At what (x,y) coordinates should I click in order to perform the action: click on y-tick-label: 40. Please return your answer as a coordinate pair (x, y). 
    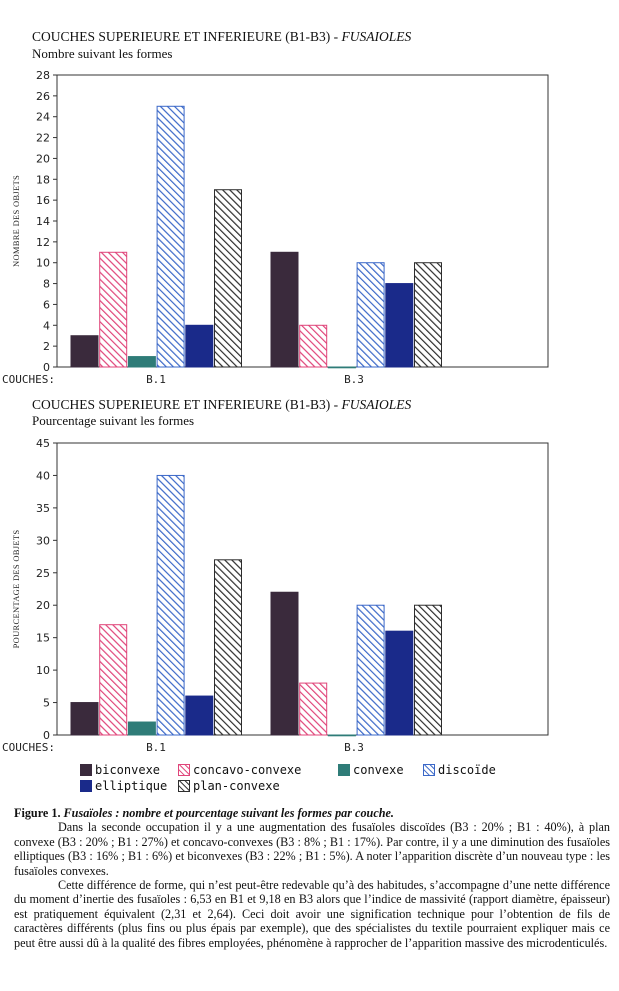
    Looking at the image, I should click on (43, 475).